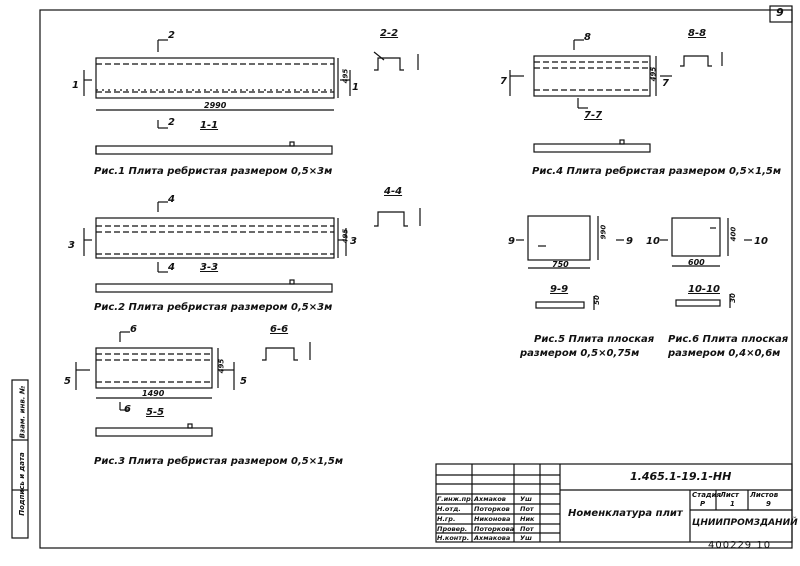 The height and width of the screenshot is (566, 800). What do you see at coordinates (279, 329) in the screenshot?
I see `fig3-detail-title: 6-6` at bounding box center [279, 329].